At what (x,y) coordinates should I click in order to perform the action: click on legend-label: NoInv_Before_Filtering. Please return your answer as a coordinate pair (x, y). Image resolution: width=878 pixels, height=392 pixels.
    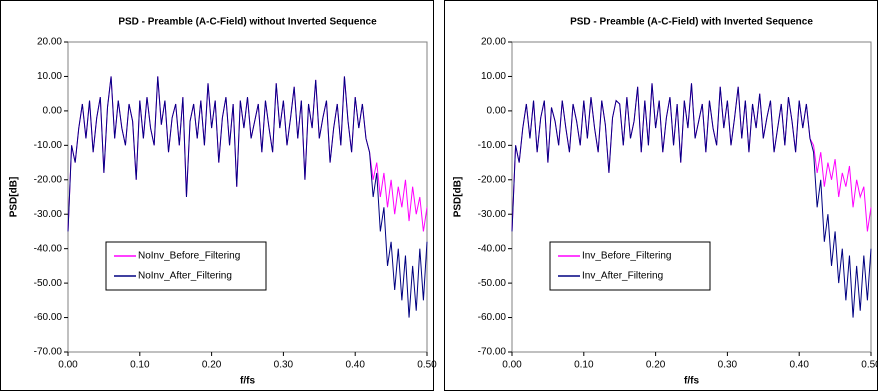
    Looking at the image, I should click on (189, 256).